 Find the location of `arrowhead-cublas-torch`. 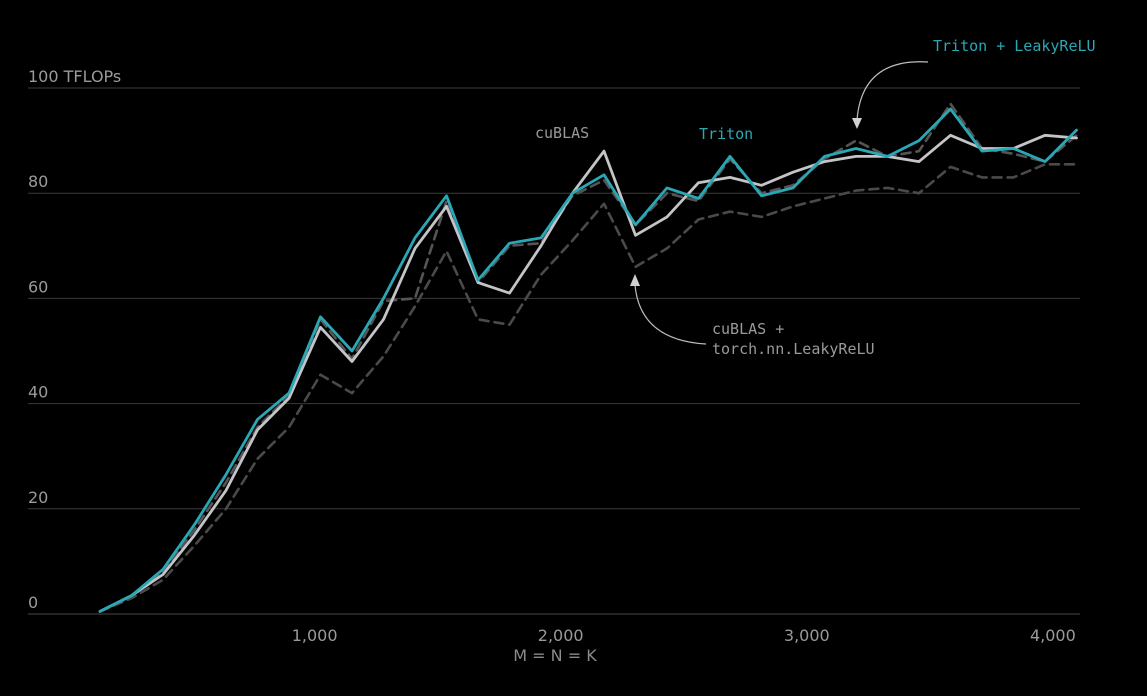

arrowhead-cublas-torch is located at coordinates (635, 280).